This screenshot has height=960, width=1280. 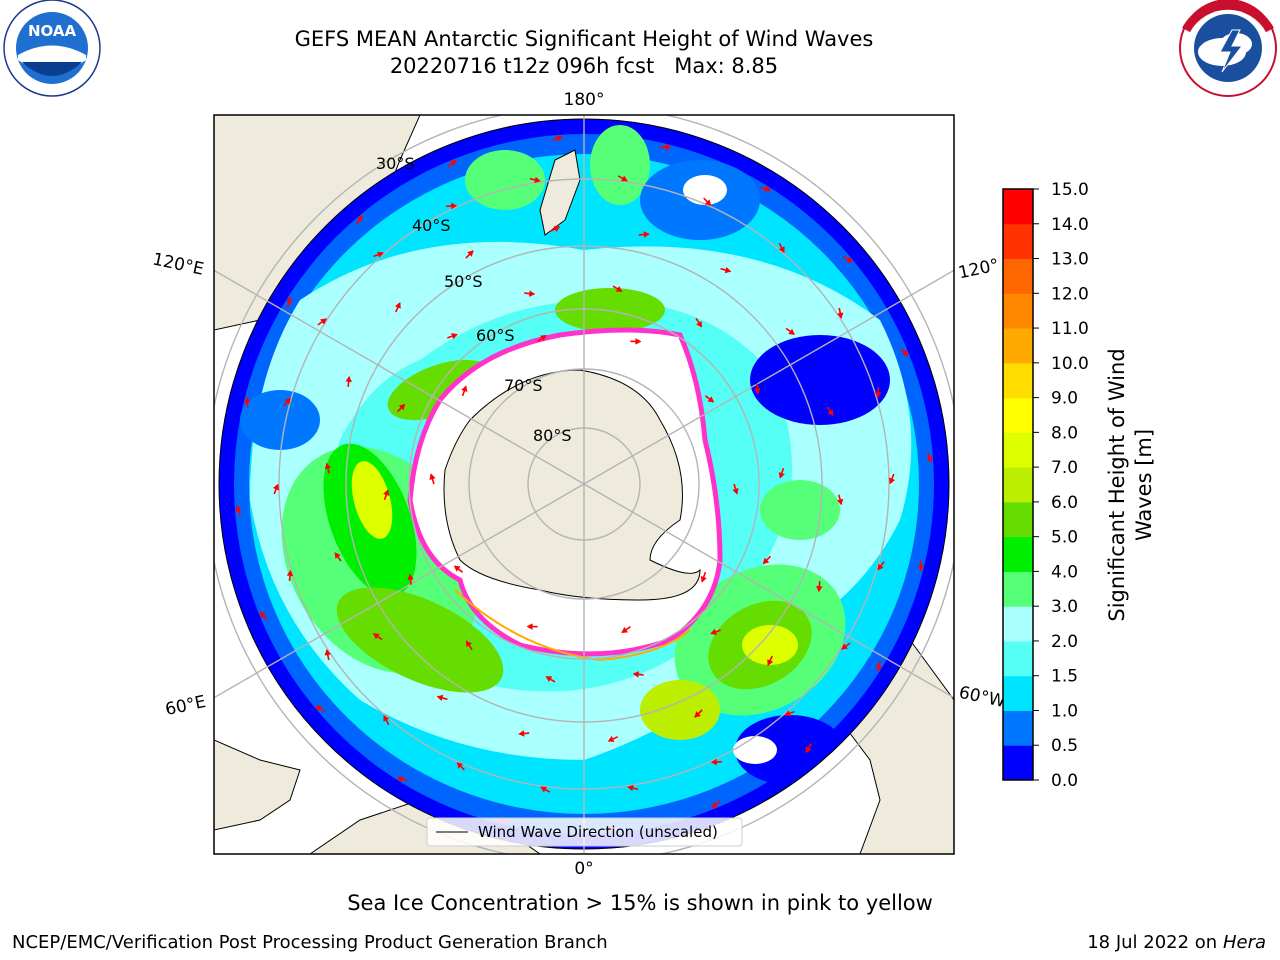 What do you see at coordinates (1176, 942) in the screenshot?
I see `credit-date: 18 Jul 2022 on Hera` at bounding box center [1176, 942].